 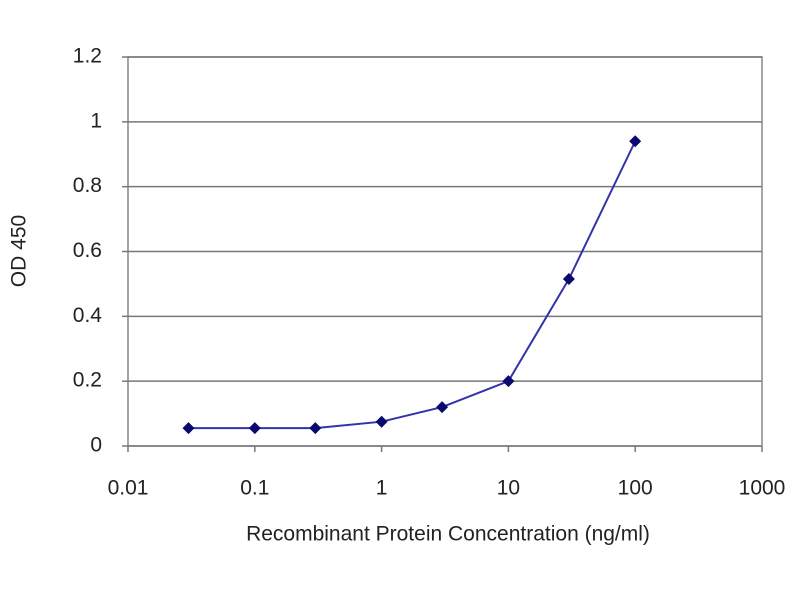 I want to click on y-tick-label: 0.6, so click(x=87, y=250).